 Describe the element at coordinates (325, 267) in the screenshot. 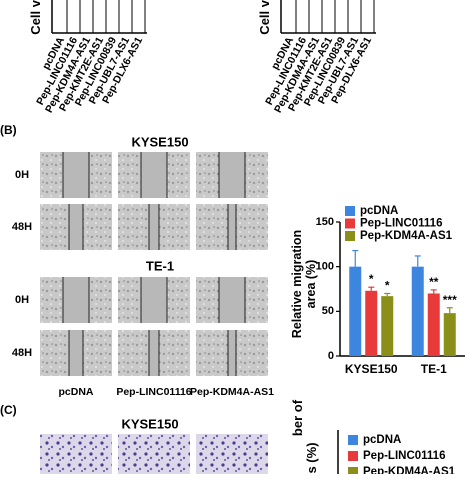

I see `y-tick-label: 100` at that location.